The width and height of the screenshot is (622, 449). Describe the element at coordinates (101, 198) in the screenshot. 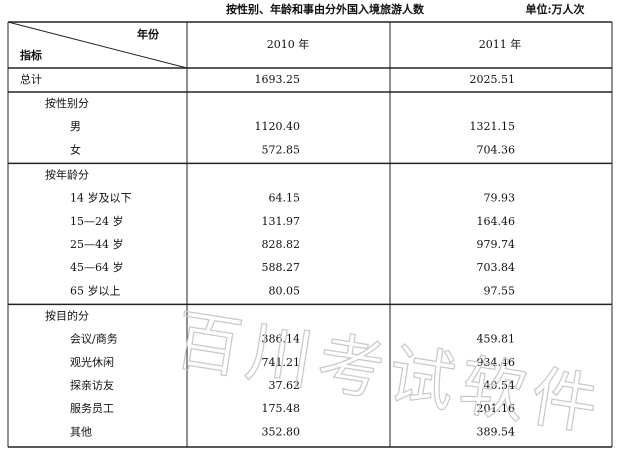

I see `row-label: 14 岁及以下` at that location.